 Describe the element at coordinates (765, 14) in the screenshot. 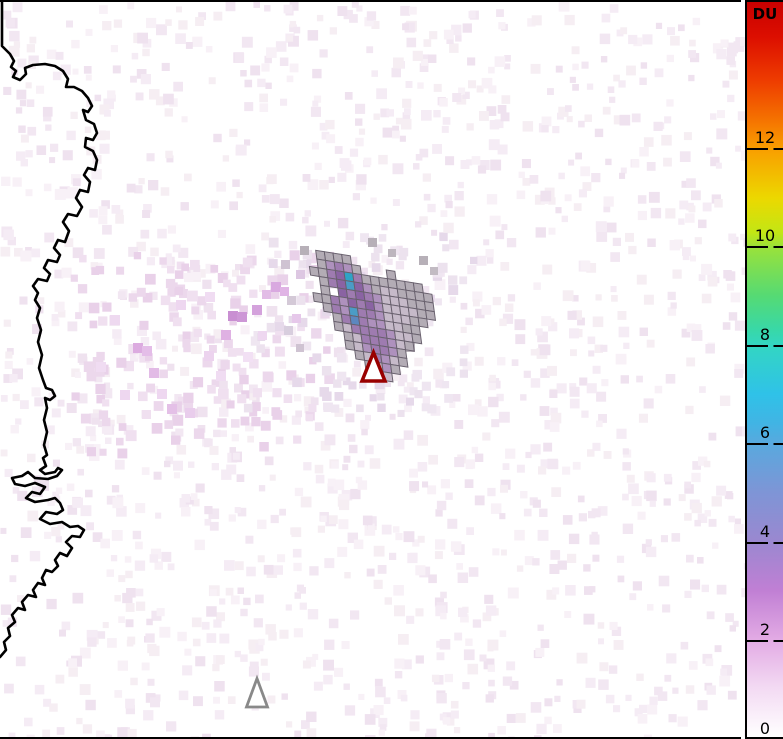

I see `colorbar-unit-label: DU` at that location.